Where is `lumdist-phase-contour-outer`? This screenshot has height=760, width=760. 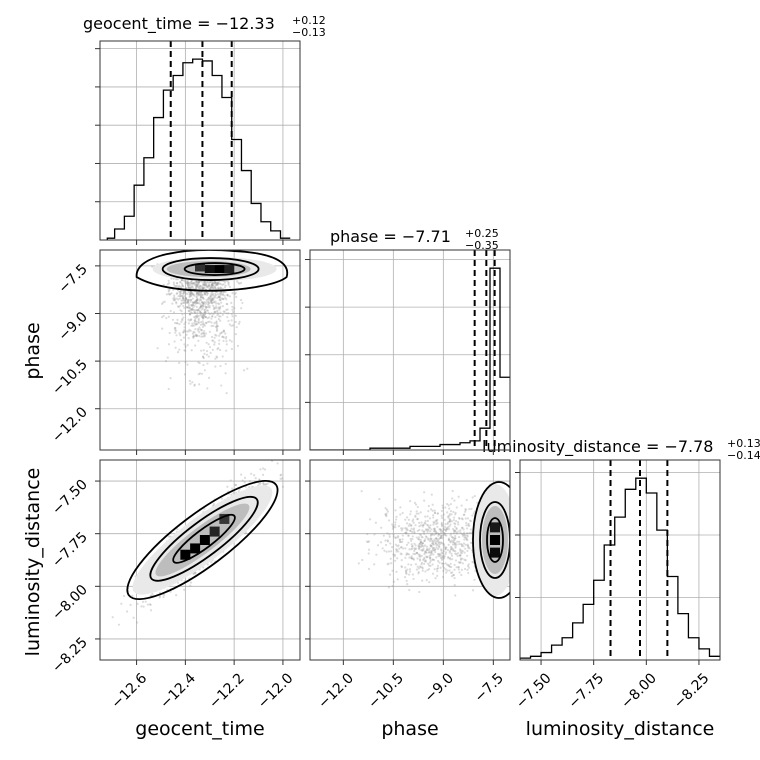 lumdist-phase-contour-outer is located at coordinates (491, 540).